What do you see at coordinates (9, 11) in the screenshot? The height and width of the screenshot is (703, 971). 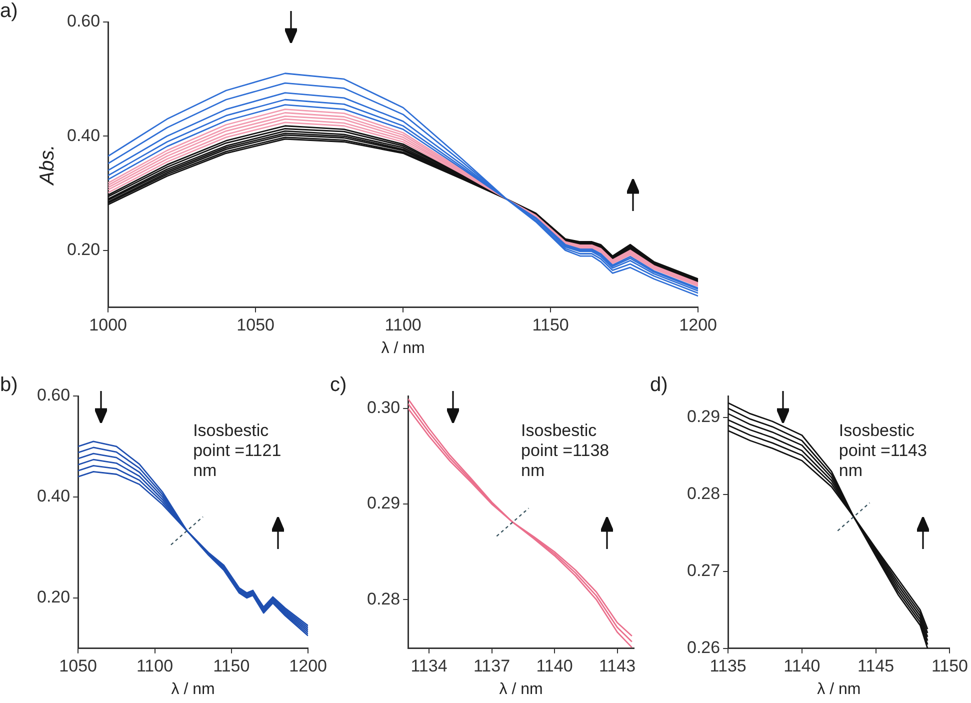 I see `chart-title: a)` at bounding box center [9, 11].